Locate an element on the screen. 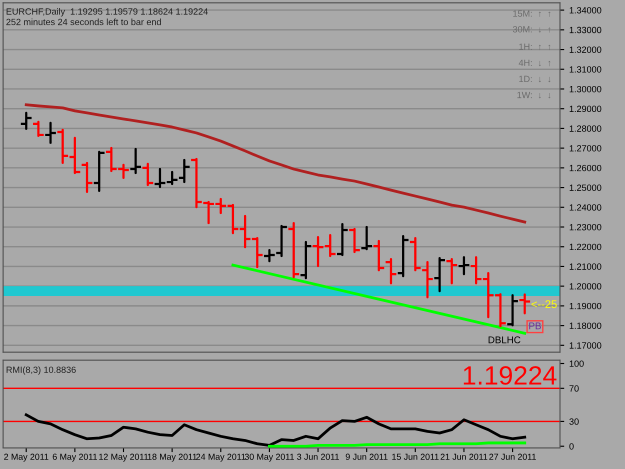 The height and width of the screenshot is (469, 625). y-tick-label: 1.17000 is located at coordinates (586, 345).